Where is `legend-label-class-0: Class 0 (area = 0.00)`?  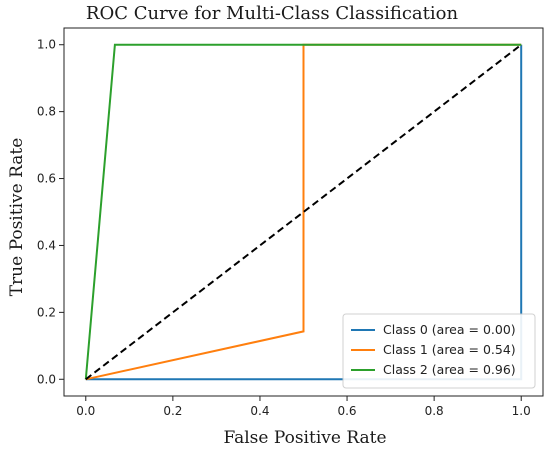
legend-label-class-0: Class 0 (area = 0.00) is located at coordinates (449, 329).